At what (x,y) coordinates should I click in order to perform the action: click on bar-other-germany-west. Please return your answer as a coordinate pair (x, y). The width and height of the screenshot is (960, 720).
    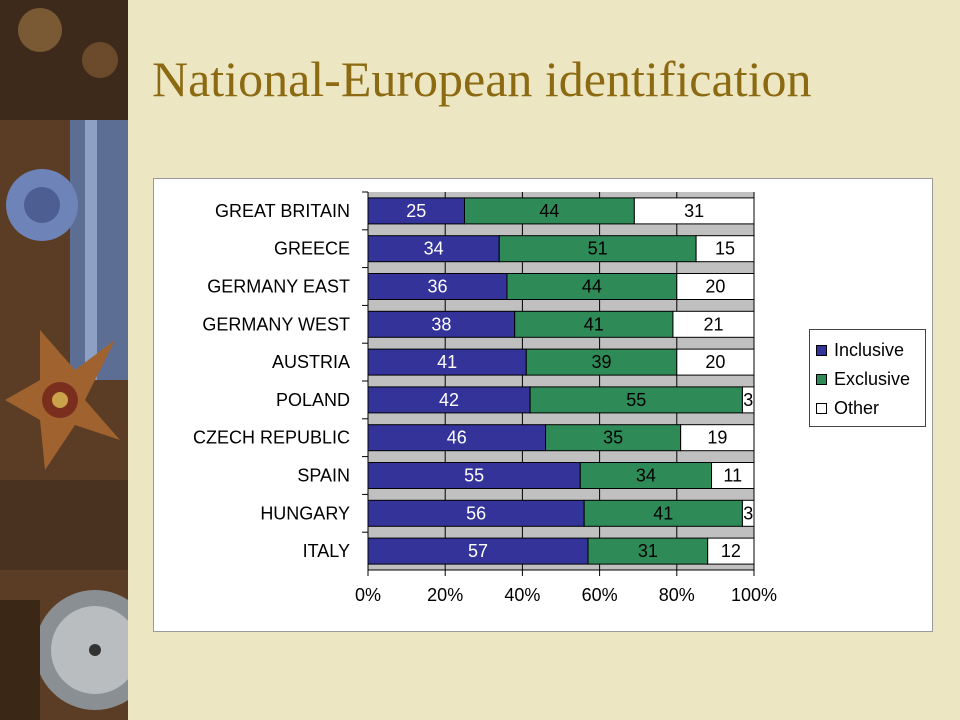
    Looking at the image, I should click on (713, 324).